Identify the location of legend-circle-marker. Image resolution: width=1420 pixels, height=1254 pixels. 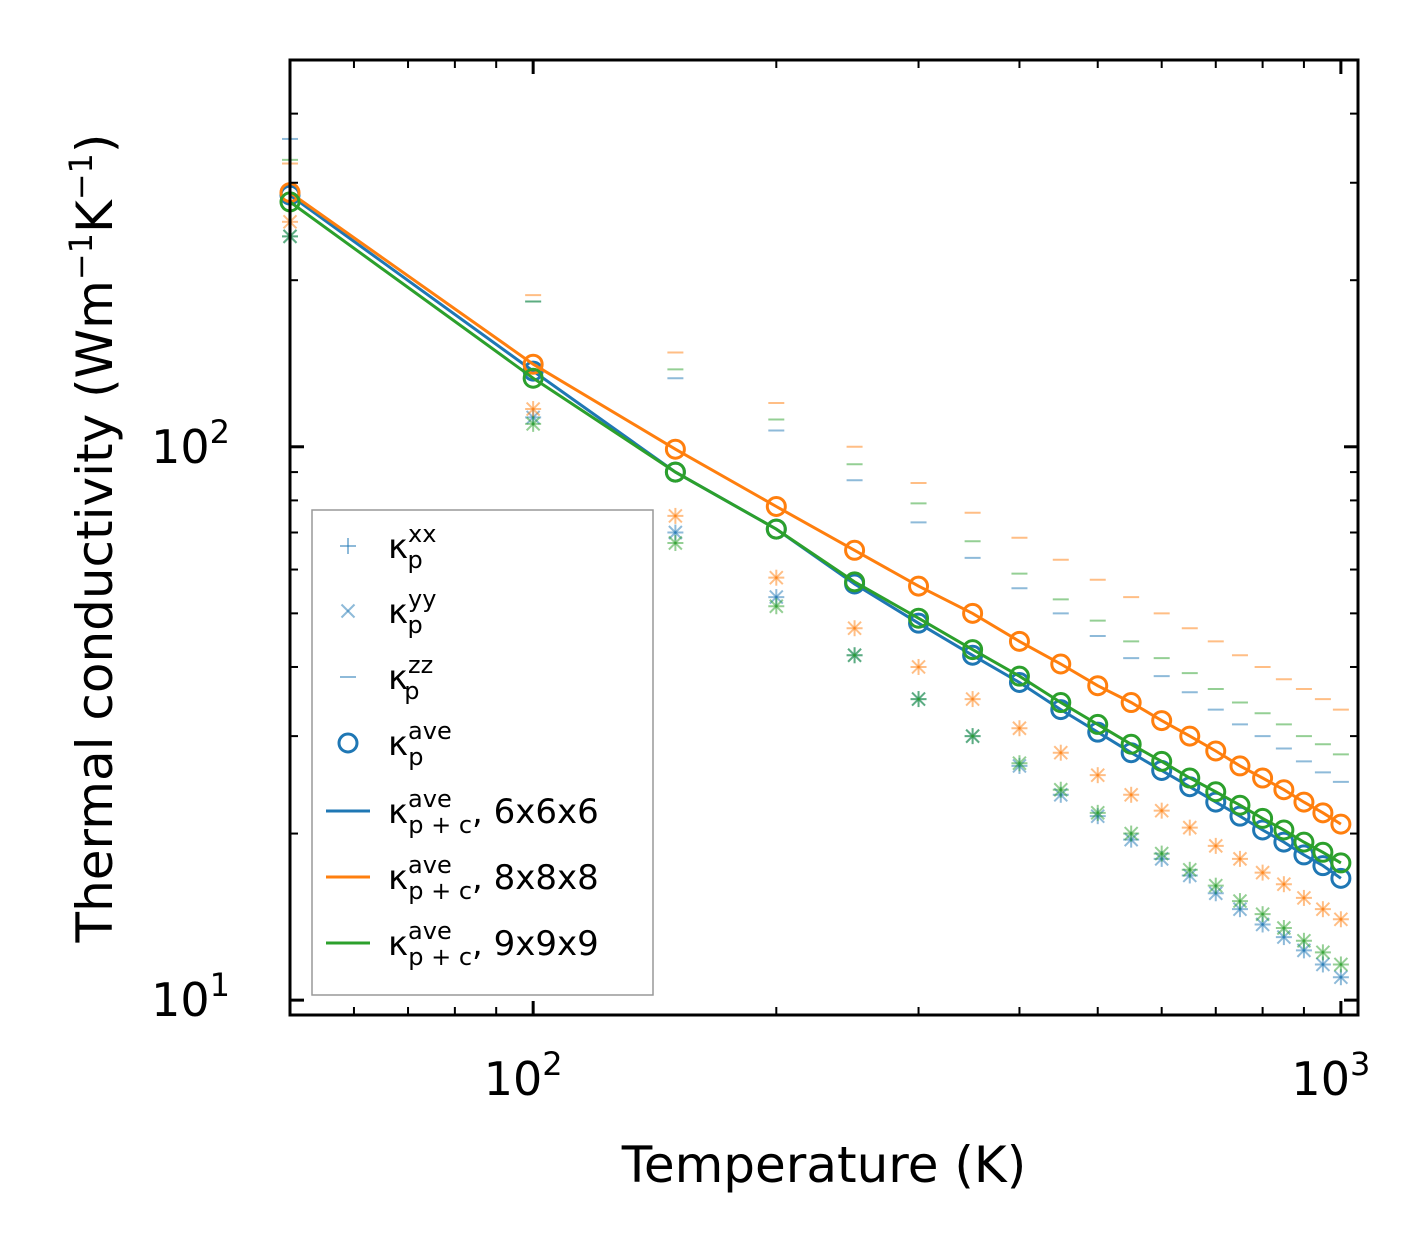
(348, 743).